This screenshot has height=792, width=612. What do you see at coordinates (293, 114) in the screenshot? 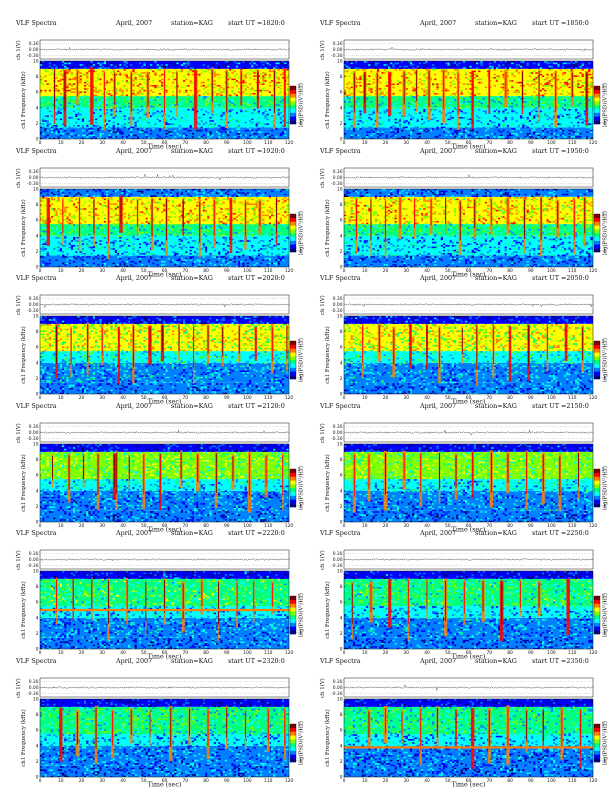
I see `colorbar-segment` at bounding box center [293, 114].